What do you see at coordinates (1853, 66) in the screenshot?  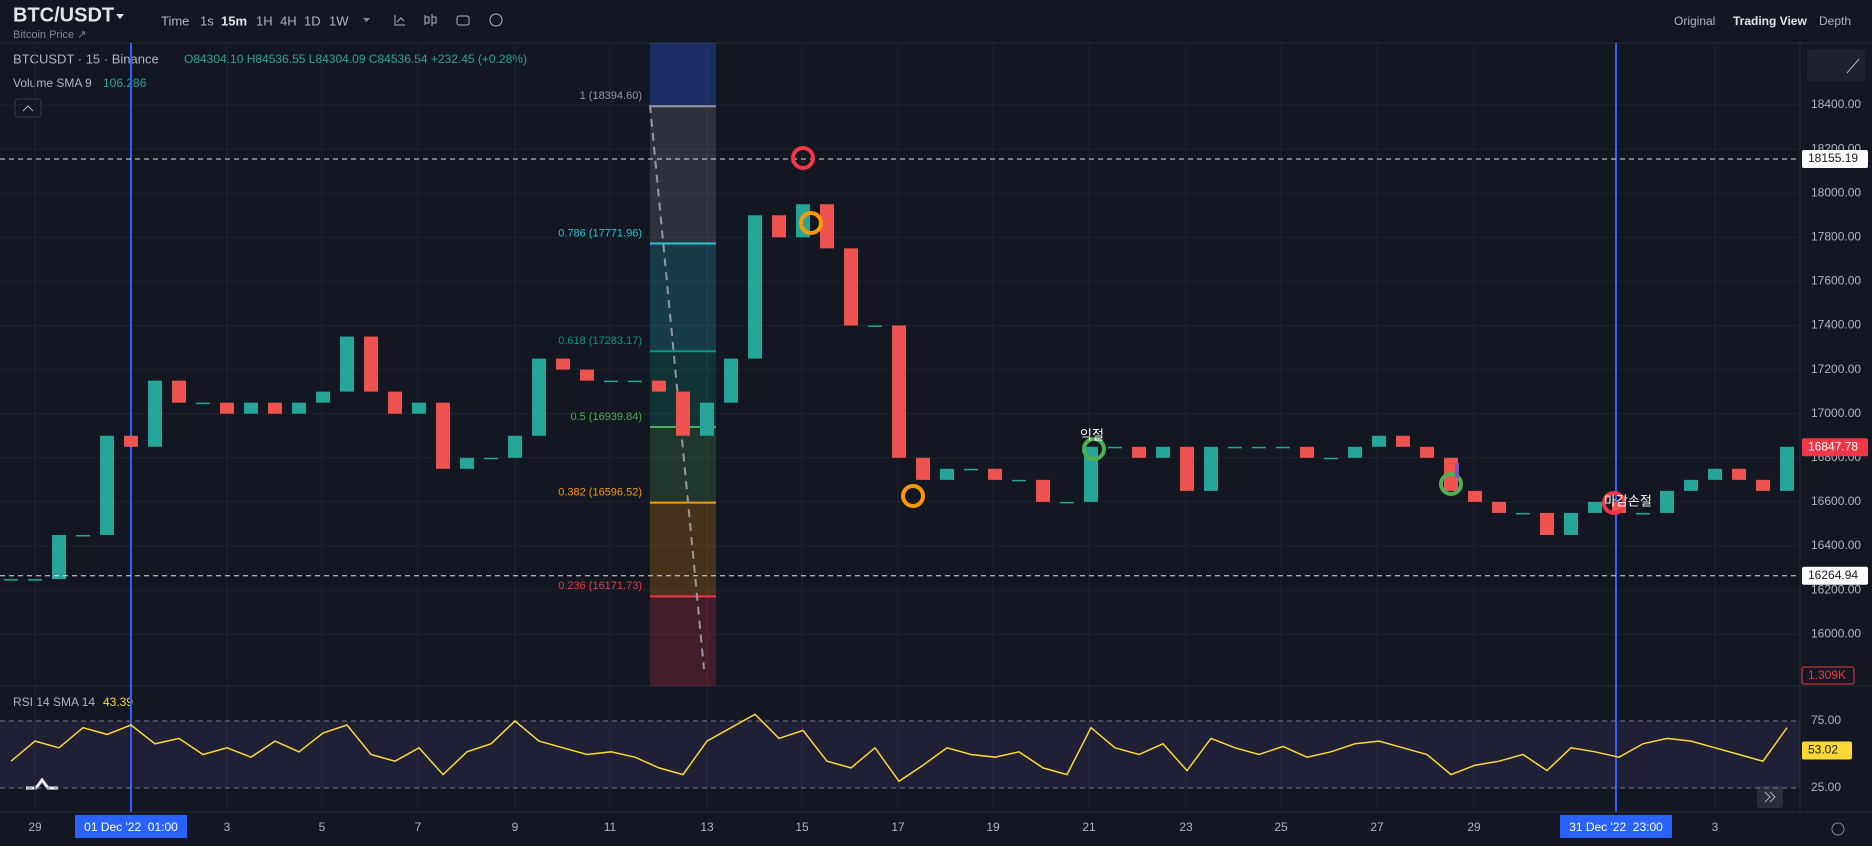 I see `draw-icon` at bounding box center [1853, 66].